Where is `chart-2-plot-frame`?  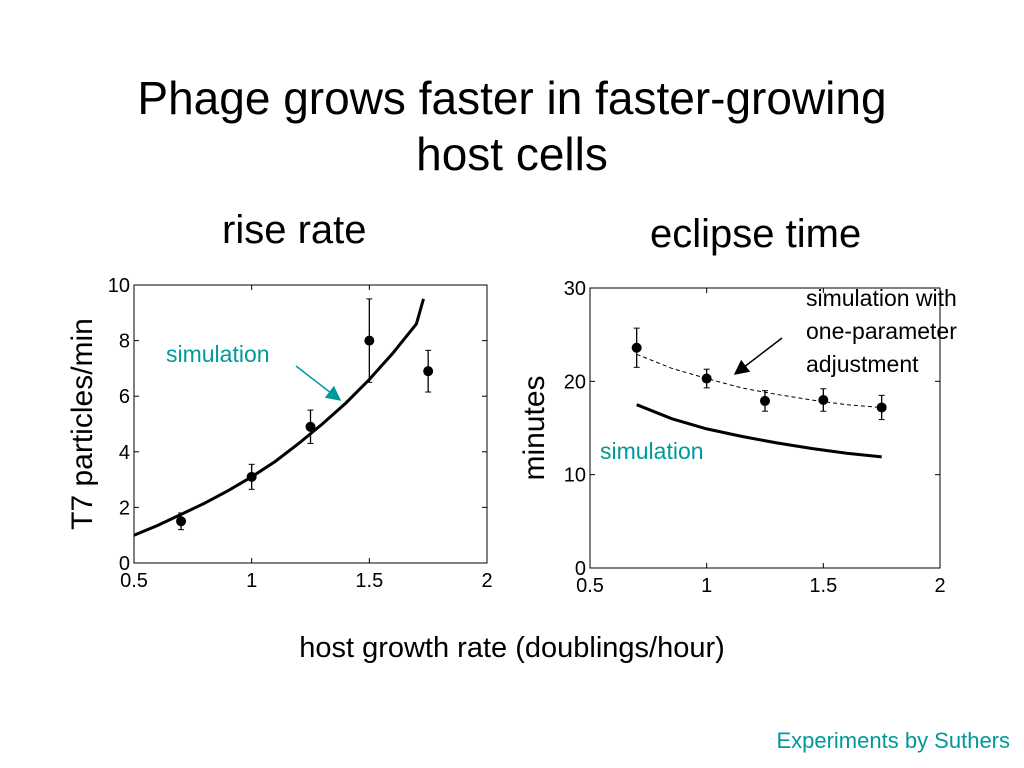
chart-2-plot-frame is located at coordinates (765, 428).